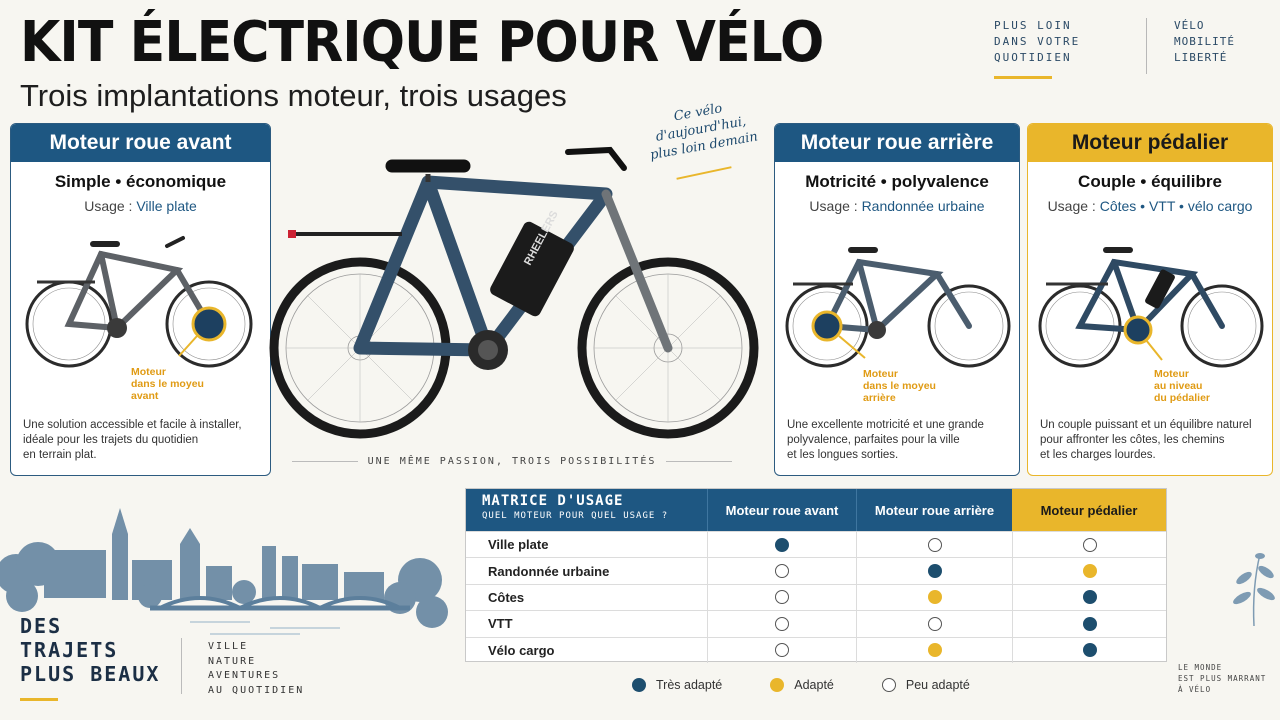  I want to click on footer-list-item: VILLE, so click(228, 646).